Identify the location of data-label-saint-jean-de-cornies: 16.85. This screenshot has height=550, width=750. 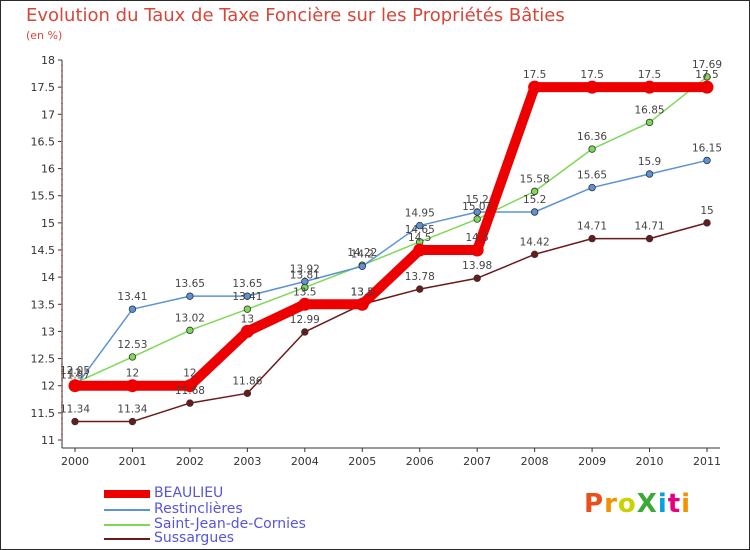
(650, 110).